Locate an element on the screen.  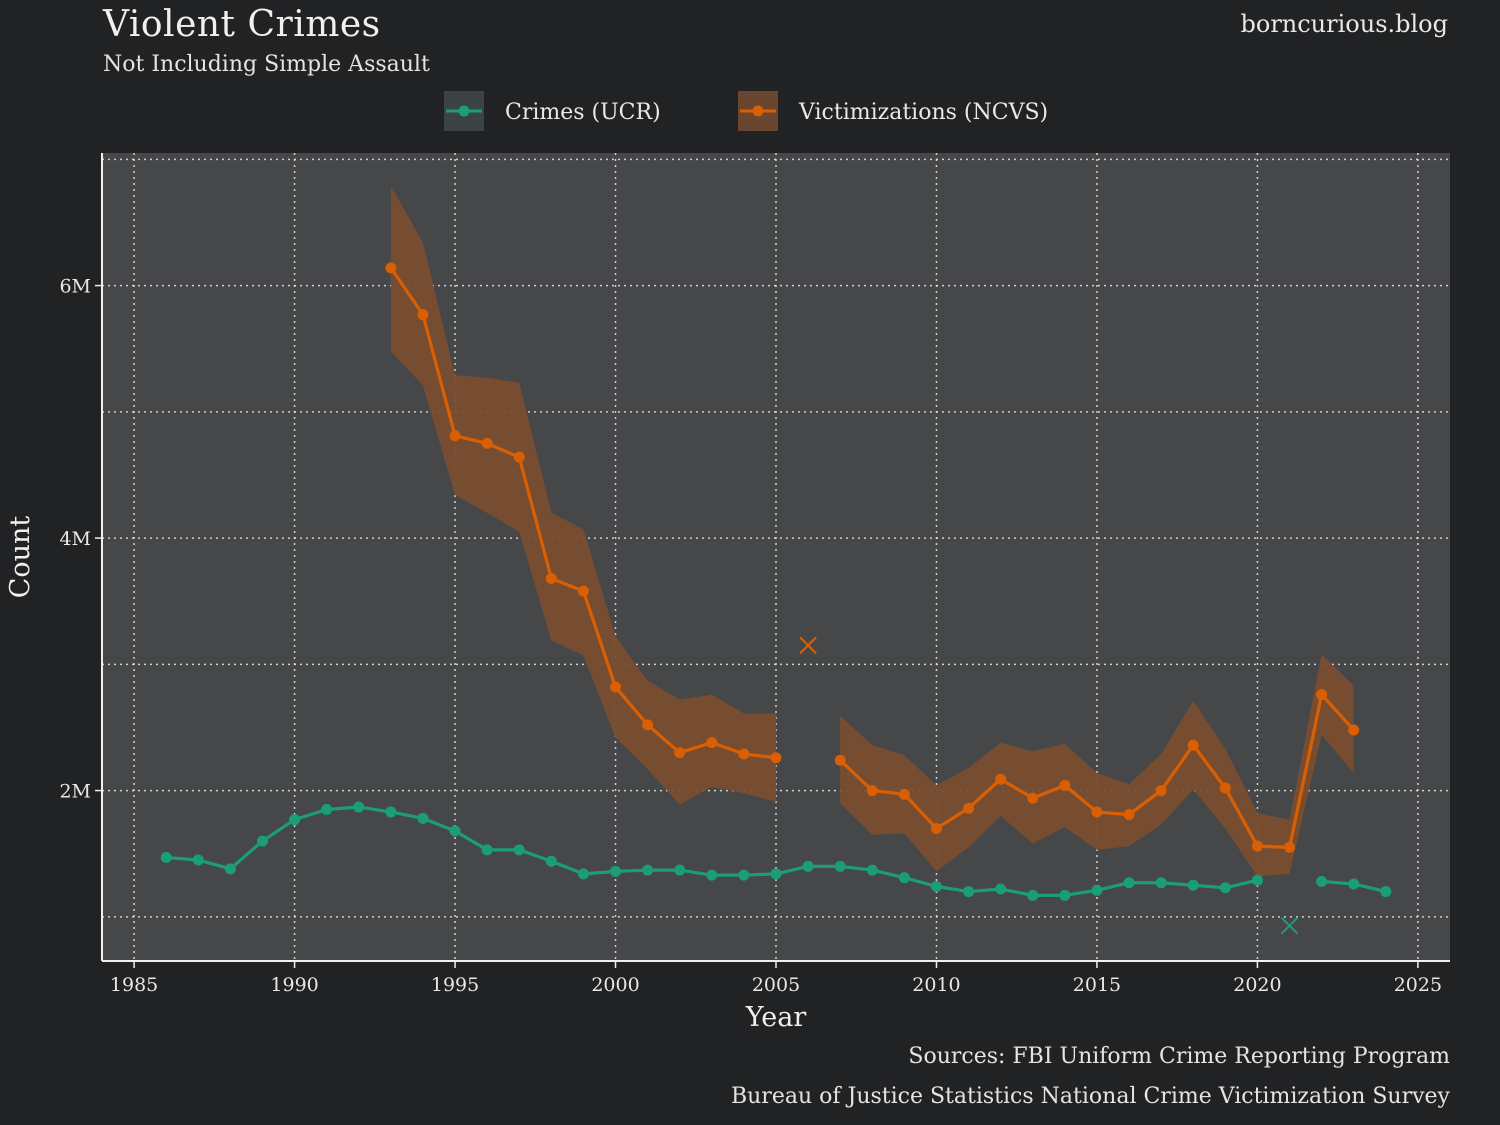
data-point-0-2010 is located at coordinates (936, 887).